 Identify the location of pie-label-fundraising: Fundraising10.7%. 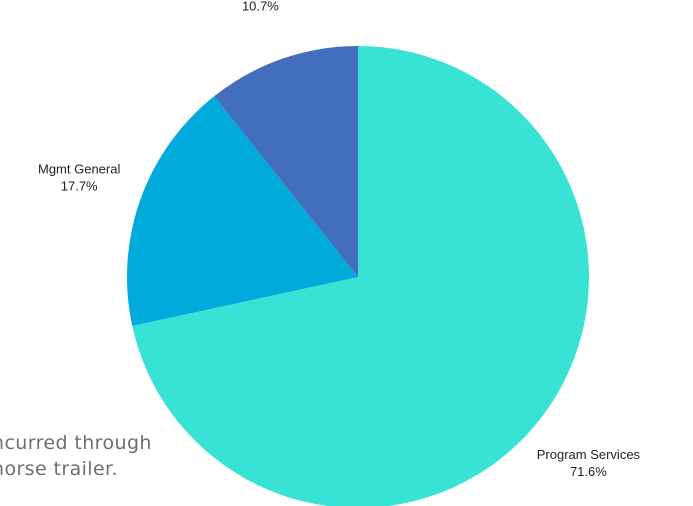
(260, 7).